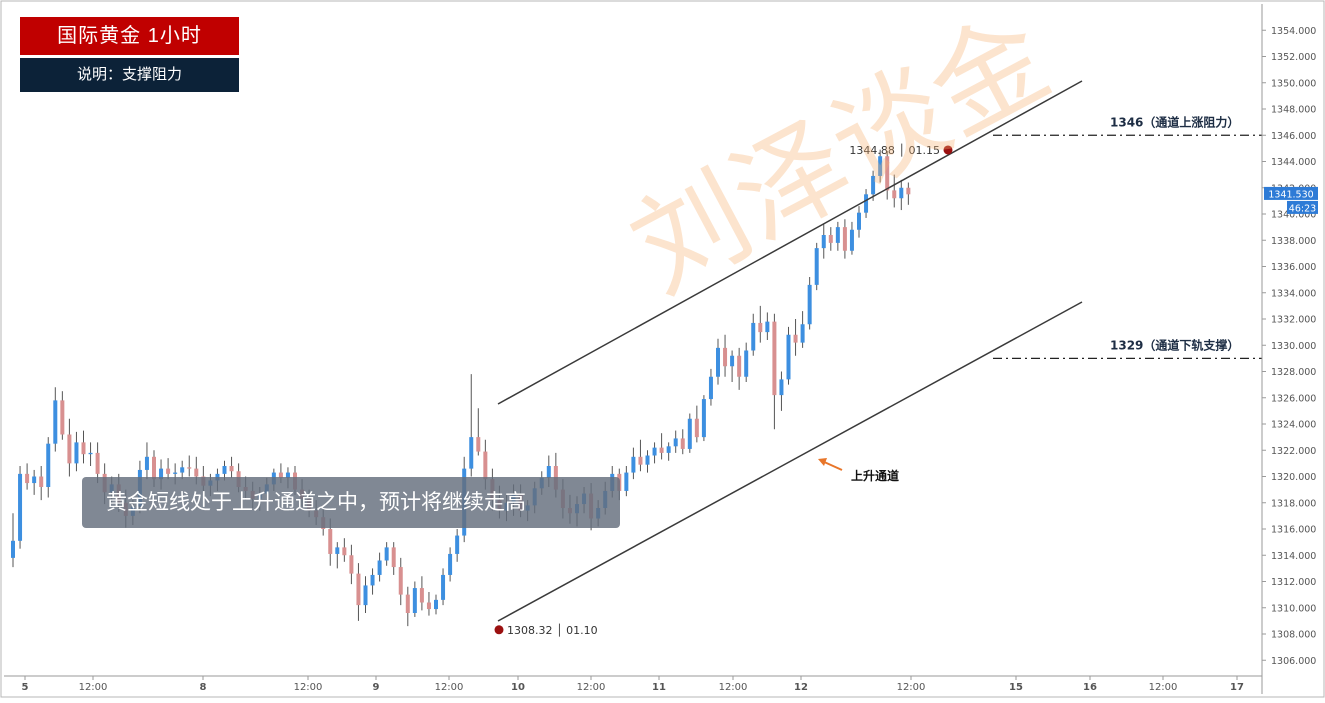 This screenshot has width=1325, height=703. Describe the element at coordinates (1293, 372) in the screenshot. I see `y-tick-label: 1328.000` at that location.